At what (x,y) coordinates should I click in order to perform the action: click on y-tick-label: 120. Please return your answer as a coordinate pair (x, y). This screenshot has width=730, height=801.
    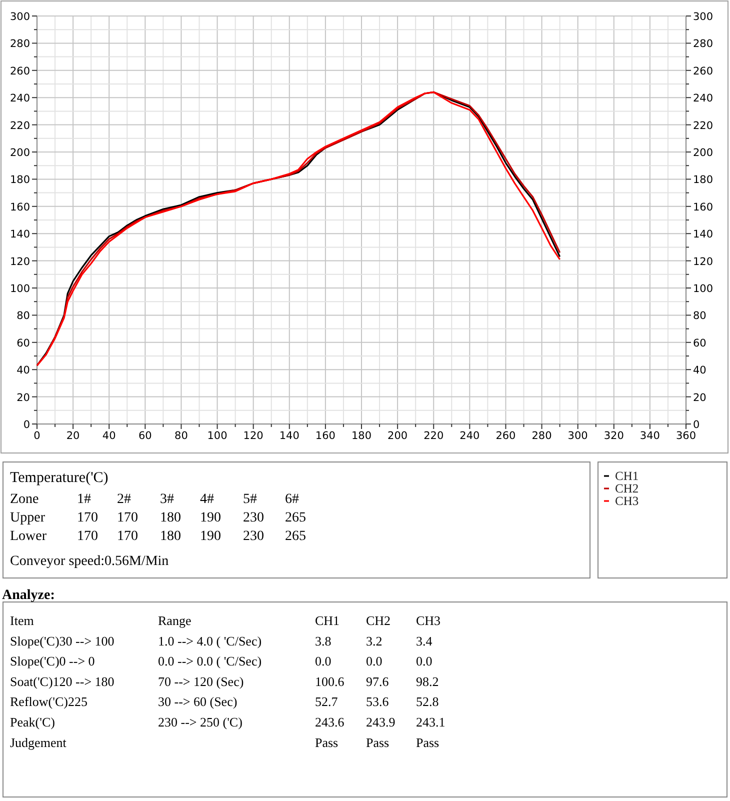
    Looking at the image, I should click on (20, 262).